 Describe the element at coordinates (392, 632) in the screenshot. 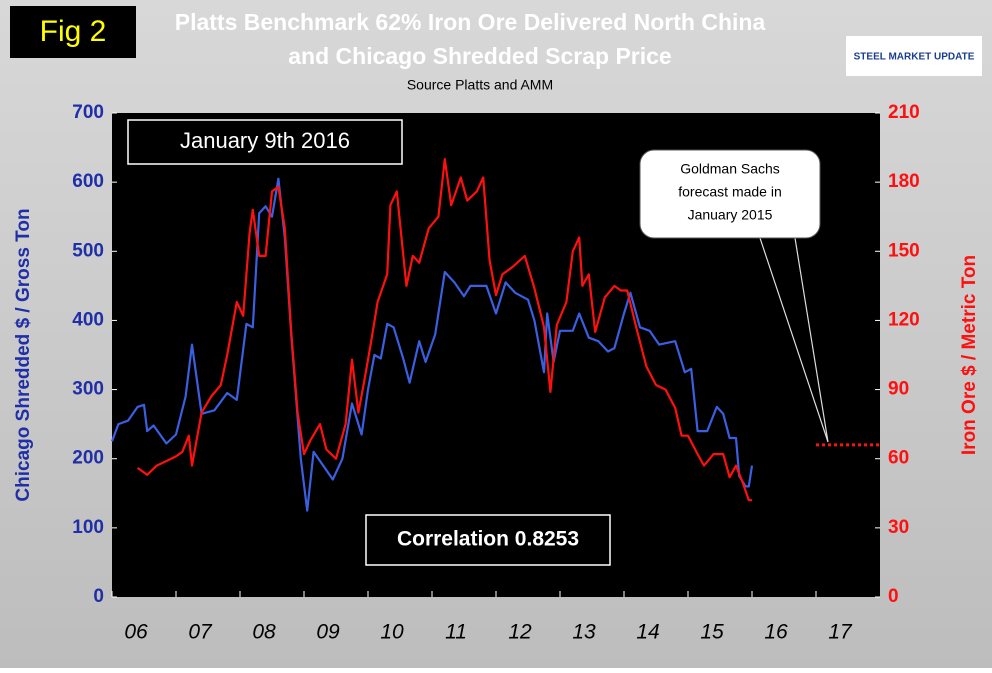

I see `x-tick-label: 10` at that location.